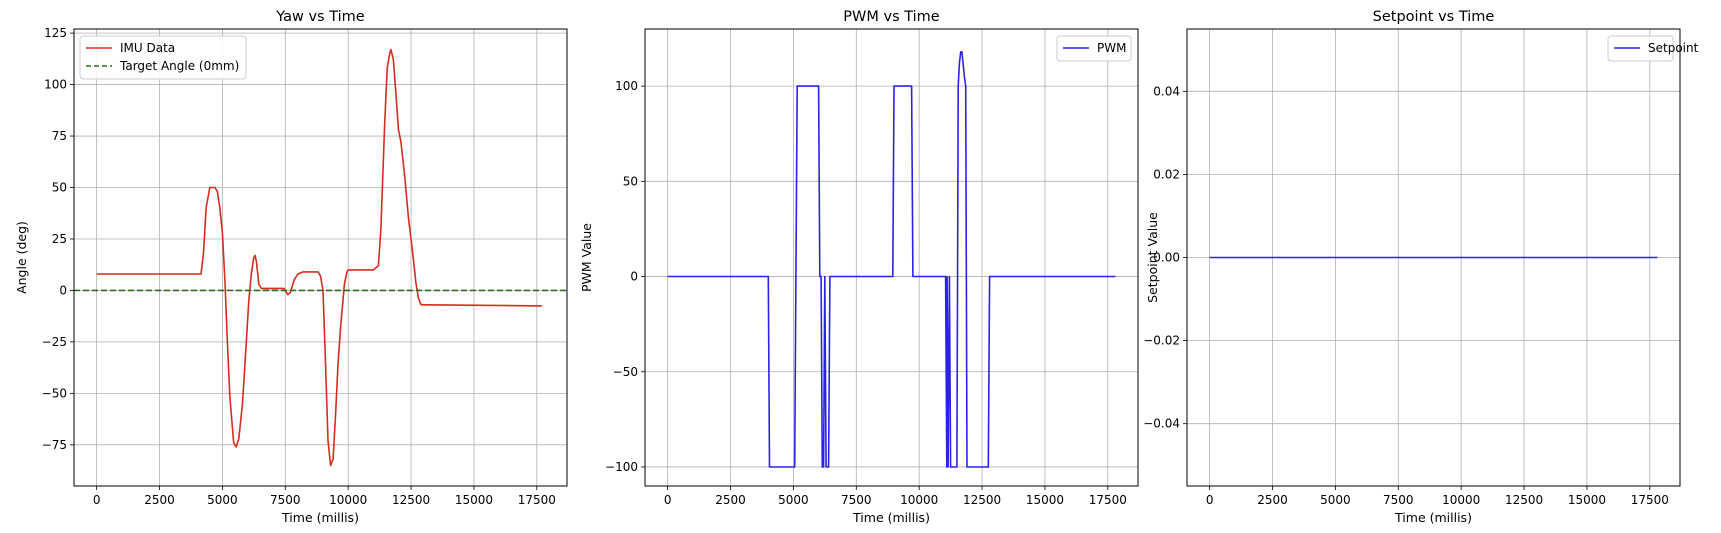  Describe the element at coordinates (21, 257) in the screenshot. I see `y-axis-label: Angle (deg)` at that location.